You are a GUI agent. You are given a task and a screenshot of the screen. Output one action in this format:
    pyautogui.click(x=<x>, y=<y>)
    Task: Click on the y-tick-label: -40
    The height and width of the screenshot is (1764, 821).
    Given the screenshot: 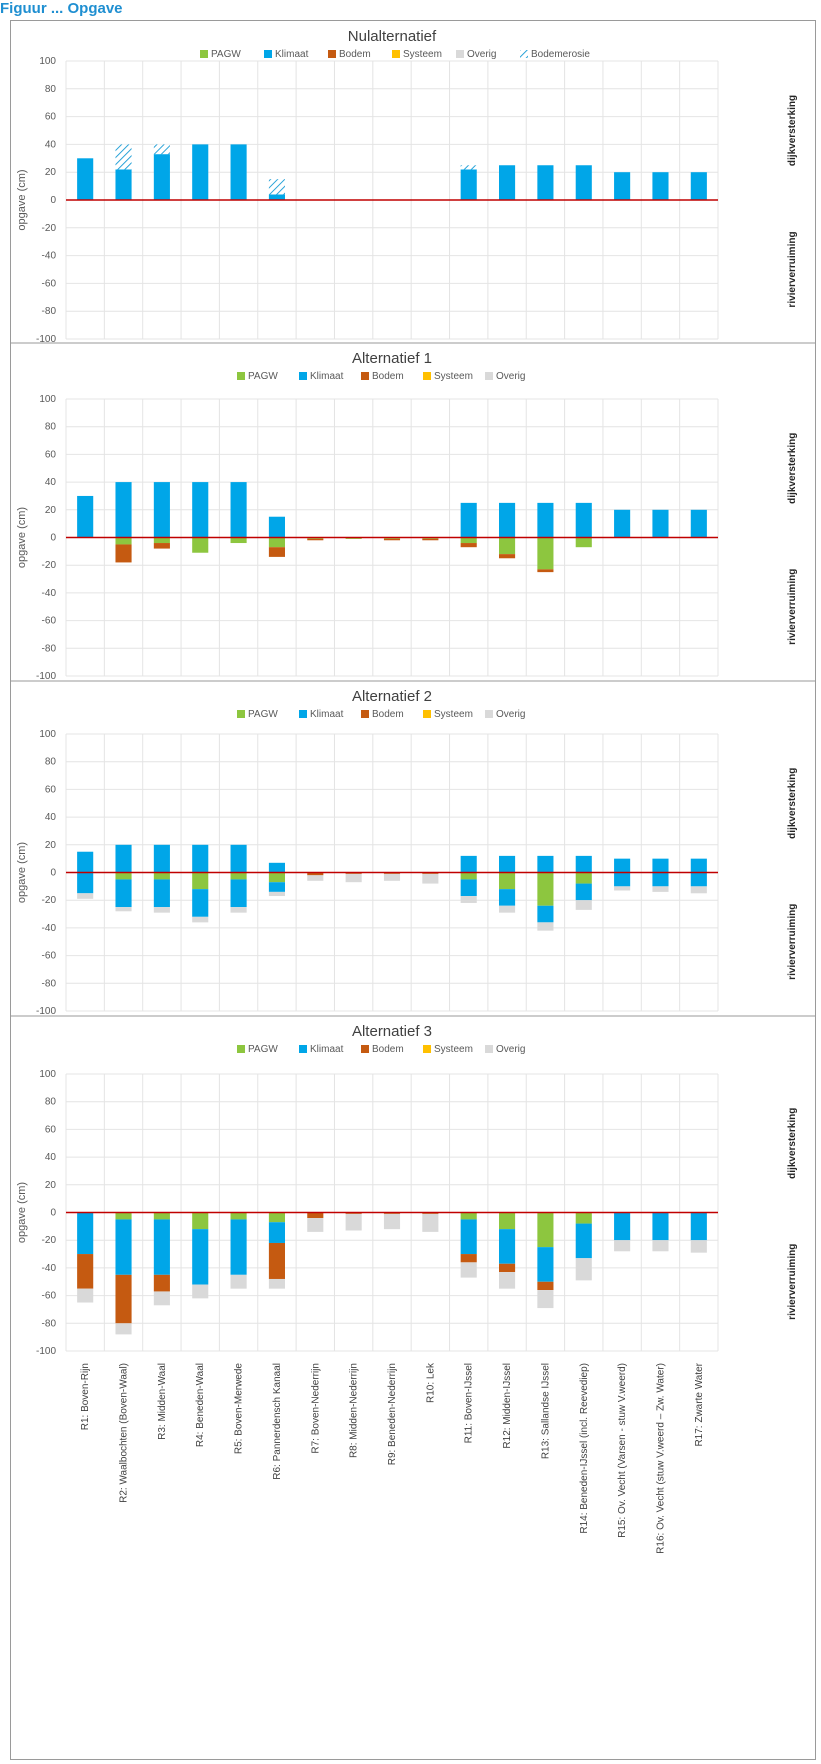 What is the action you would take?
    pyautogui.click(x=49, y=593)
    